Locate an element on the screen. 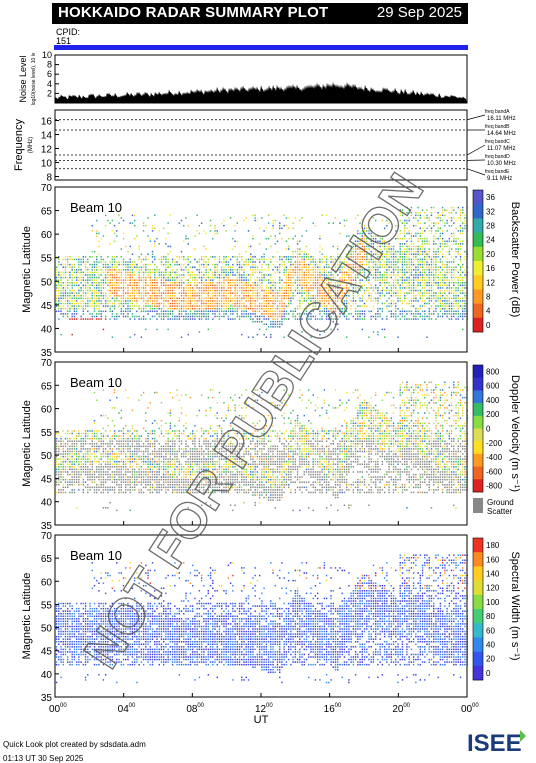 The image size is (536, 763). noise-y-tick-label: 10 is located at coordinates (47, 55).